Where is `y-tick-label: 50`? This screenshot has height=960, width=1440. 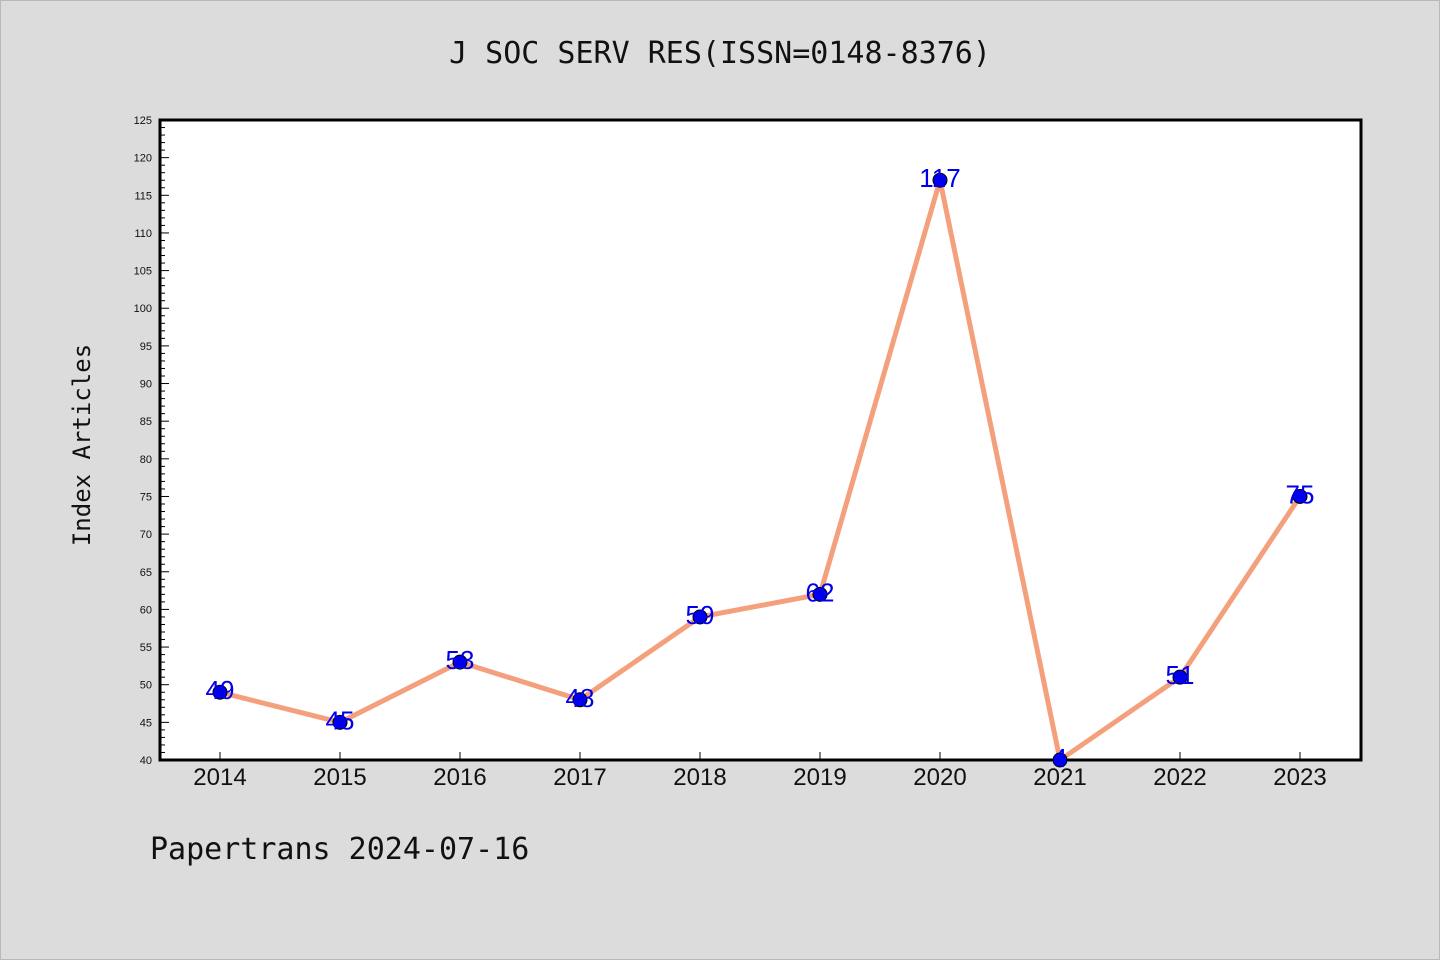
y-tick-label: 50 is located at coordinates (146, 686).